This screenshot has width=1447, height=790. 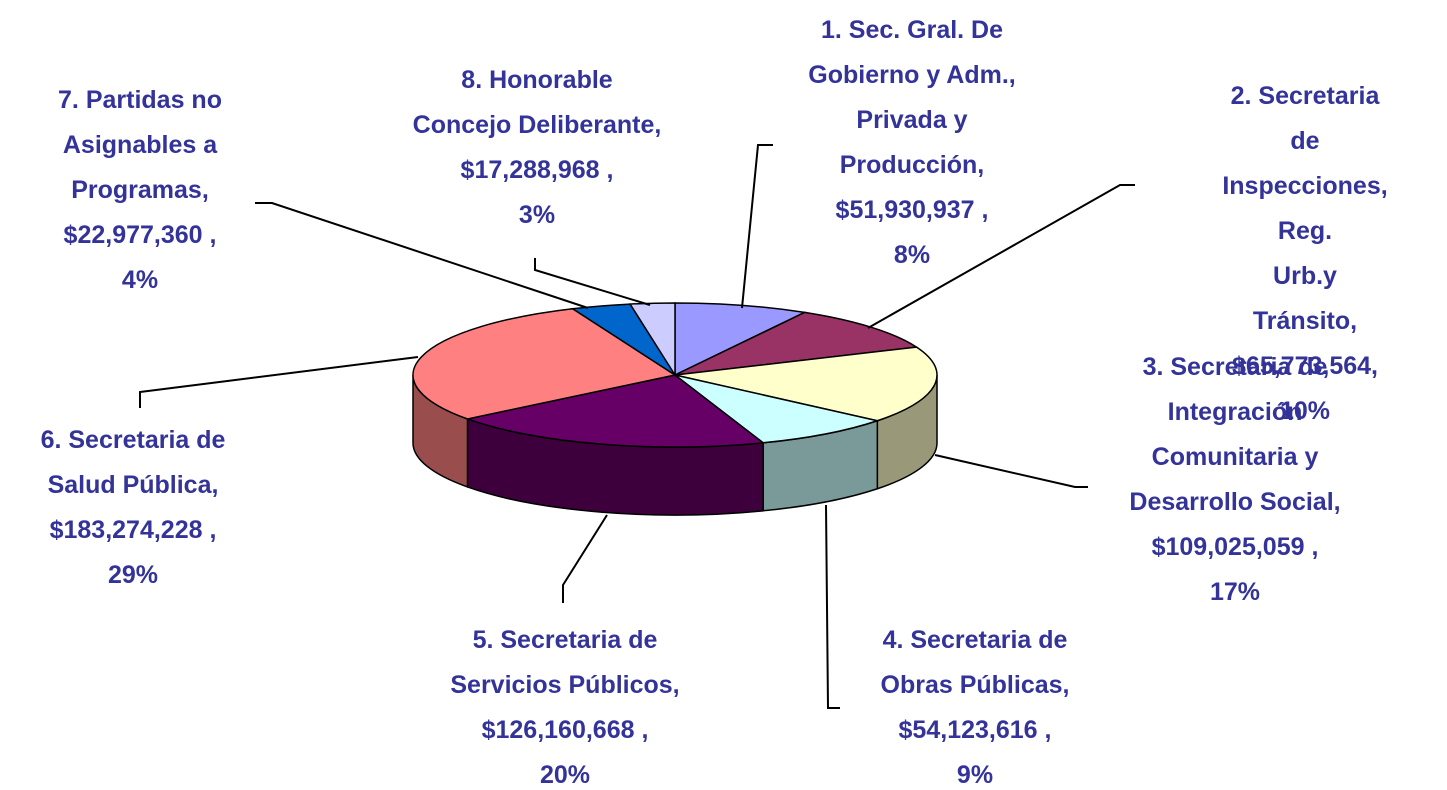 I want to click on label-percent: 9%, so click(x=975, y=775).